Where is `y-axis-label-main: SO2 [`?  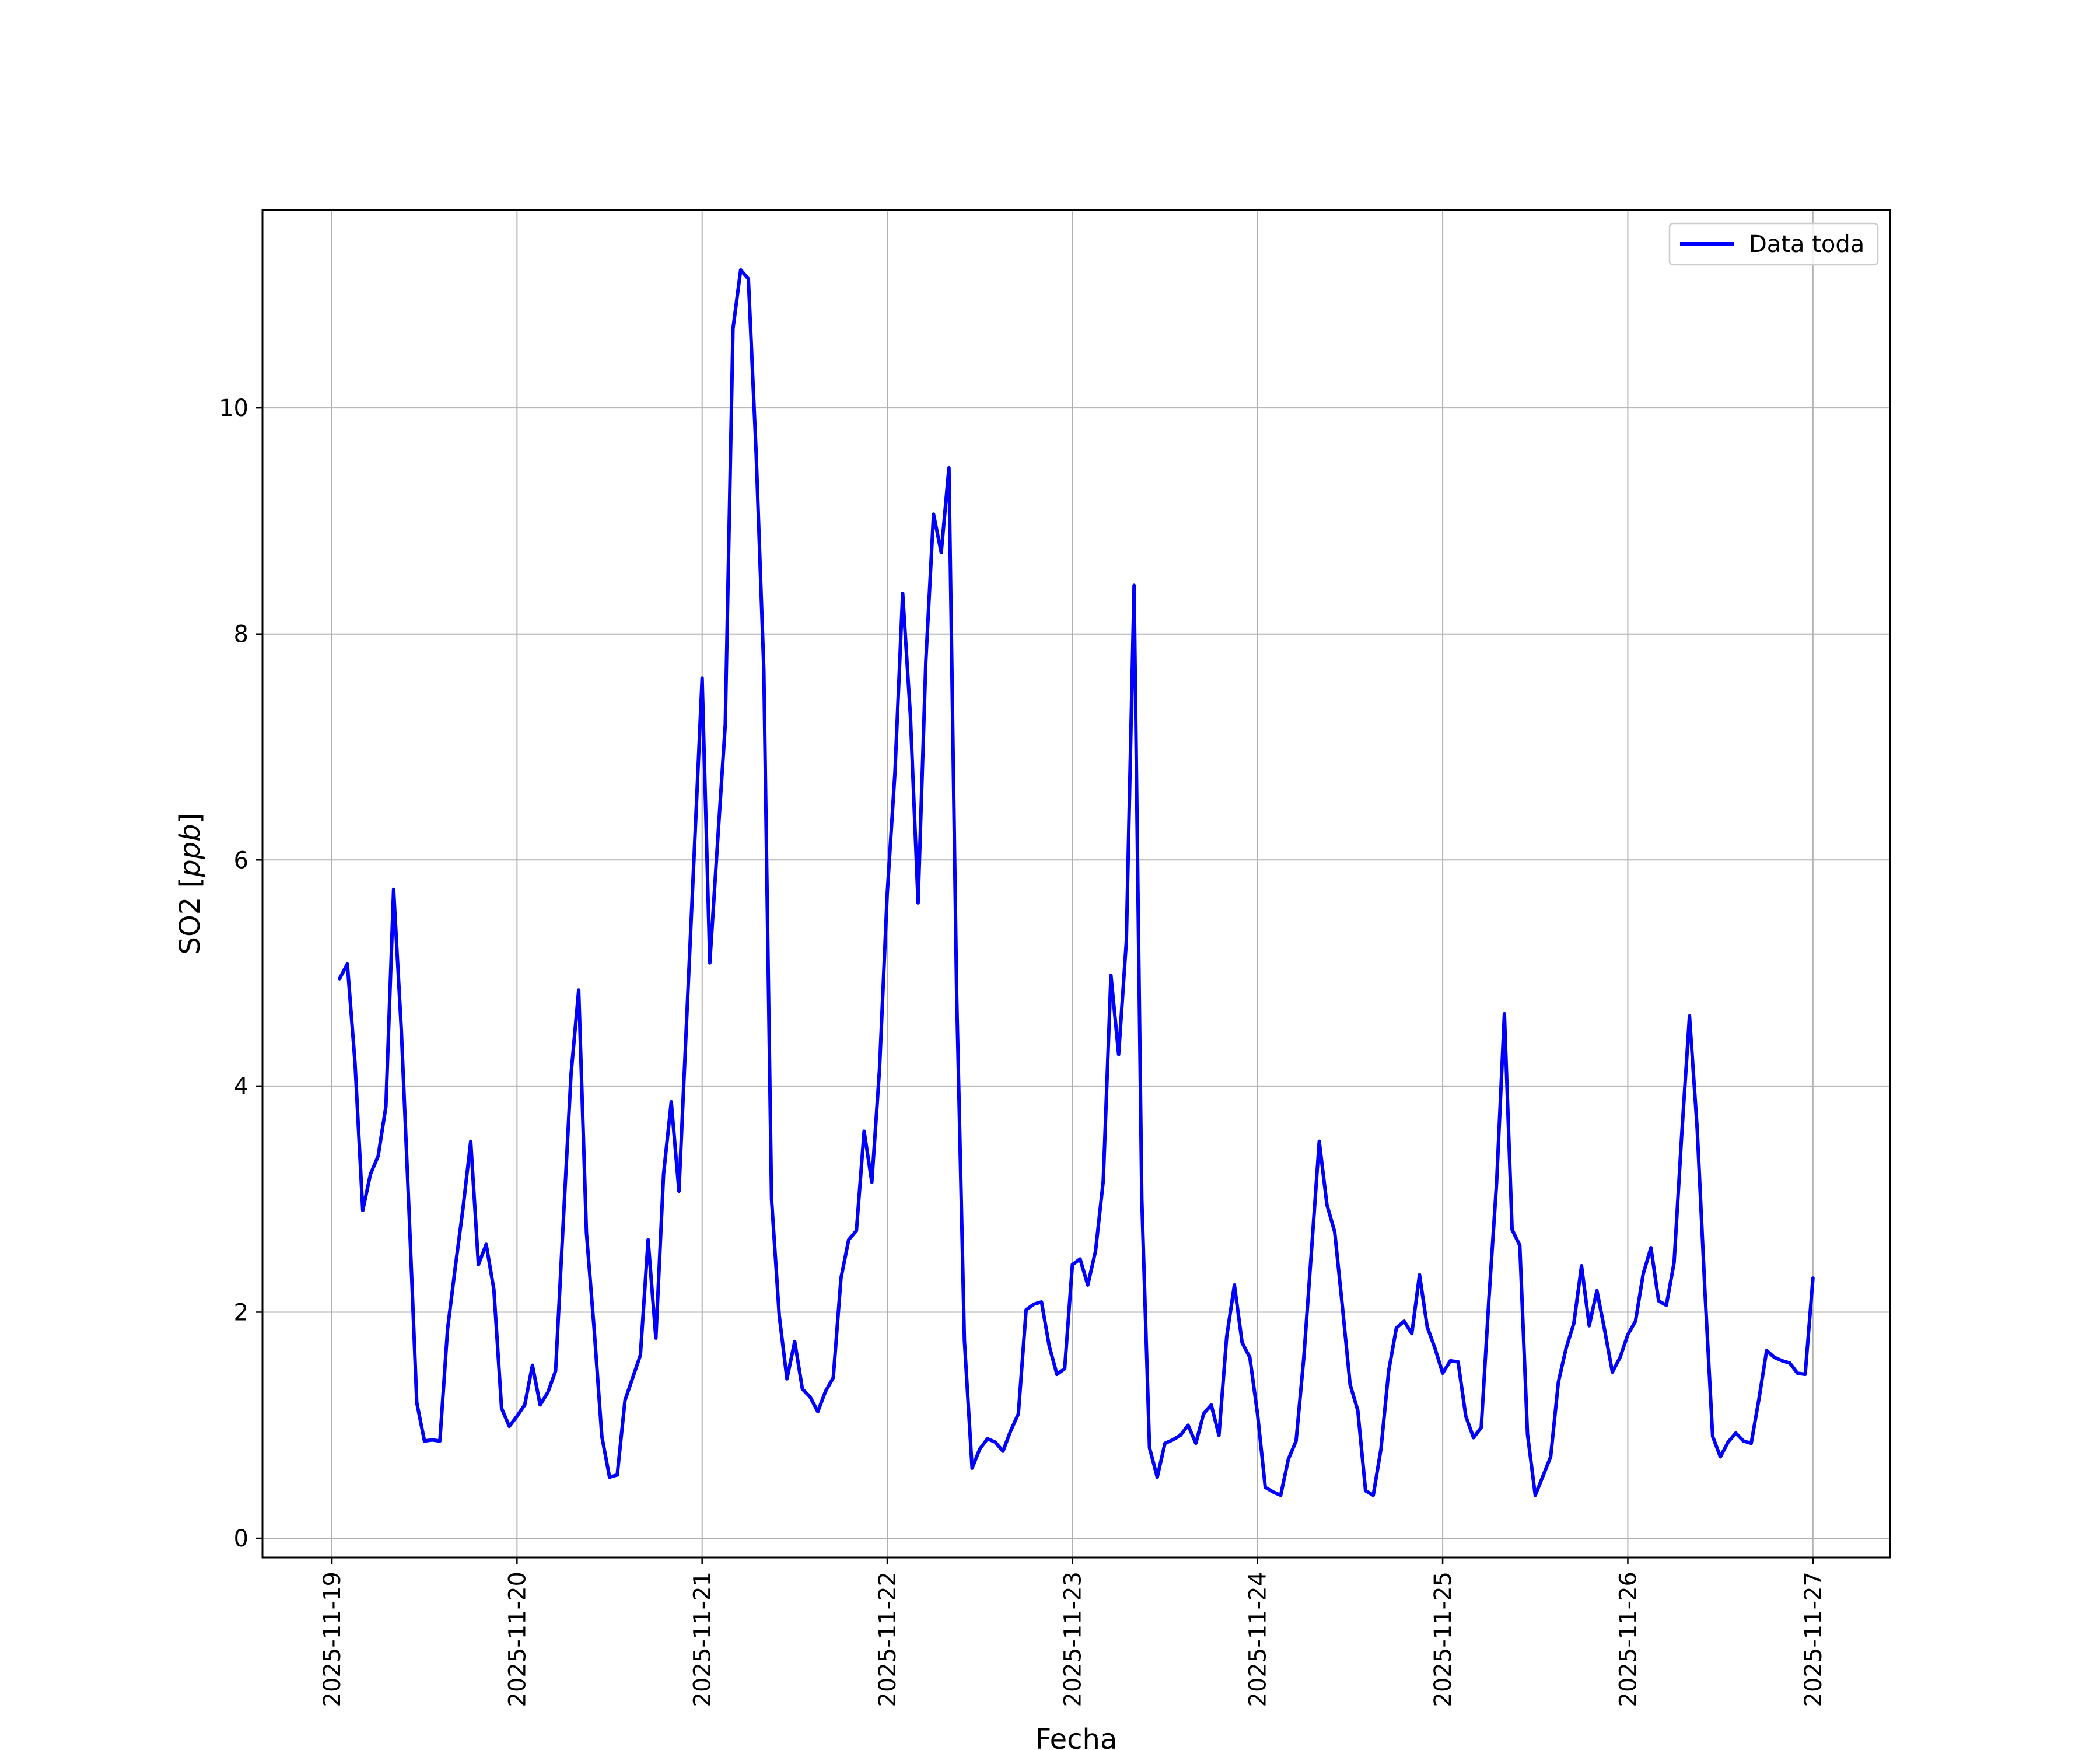 y-axis-label-main: SO2 [ is located at coordinates (190, 916).